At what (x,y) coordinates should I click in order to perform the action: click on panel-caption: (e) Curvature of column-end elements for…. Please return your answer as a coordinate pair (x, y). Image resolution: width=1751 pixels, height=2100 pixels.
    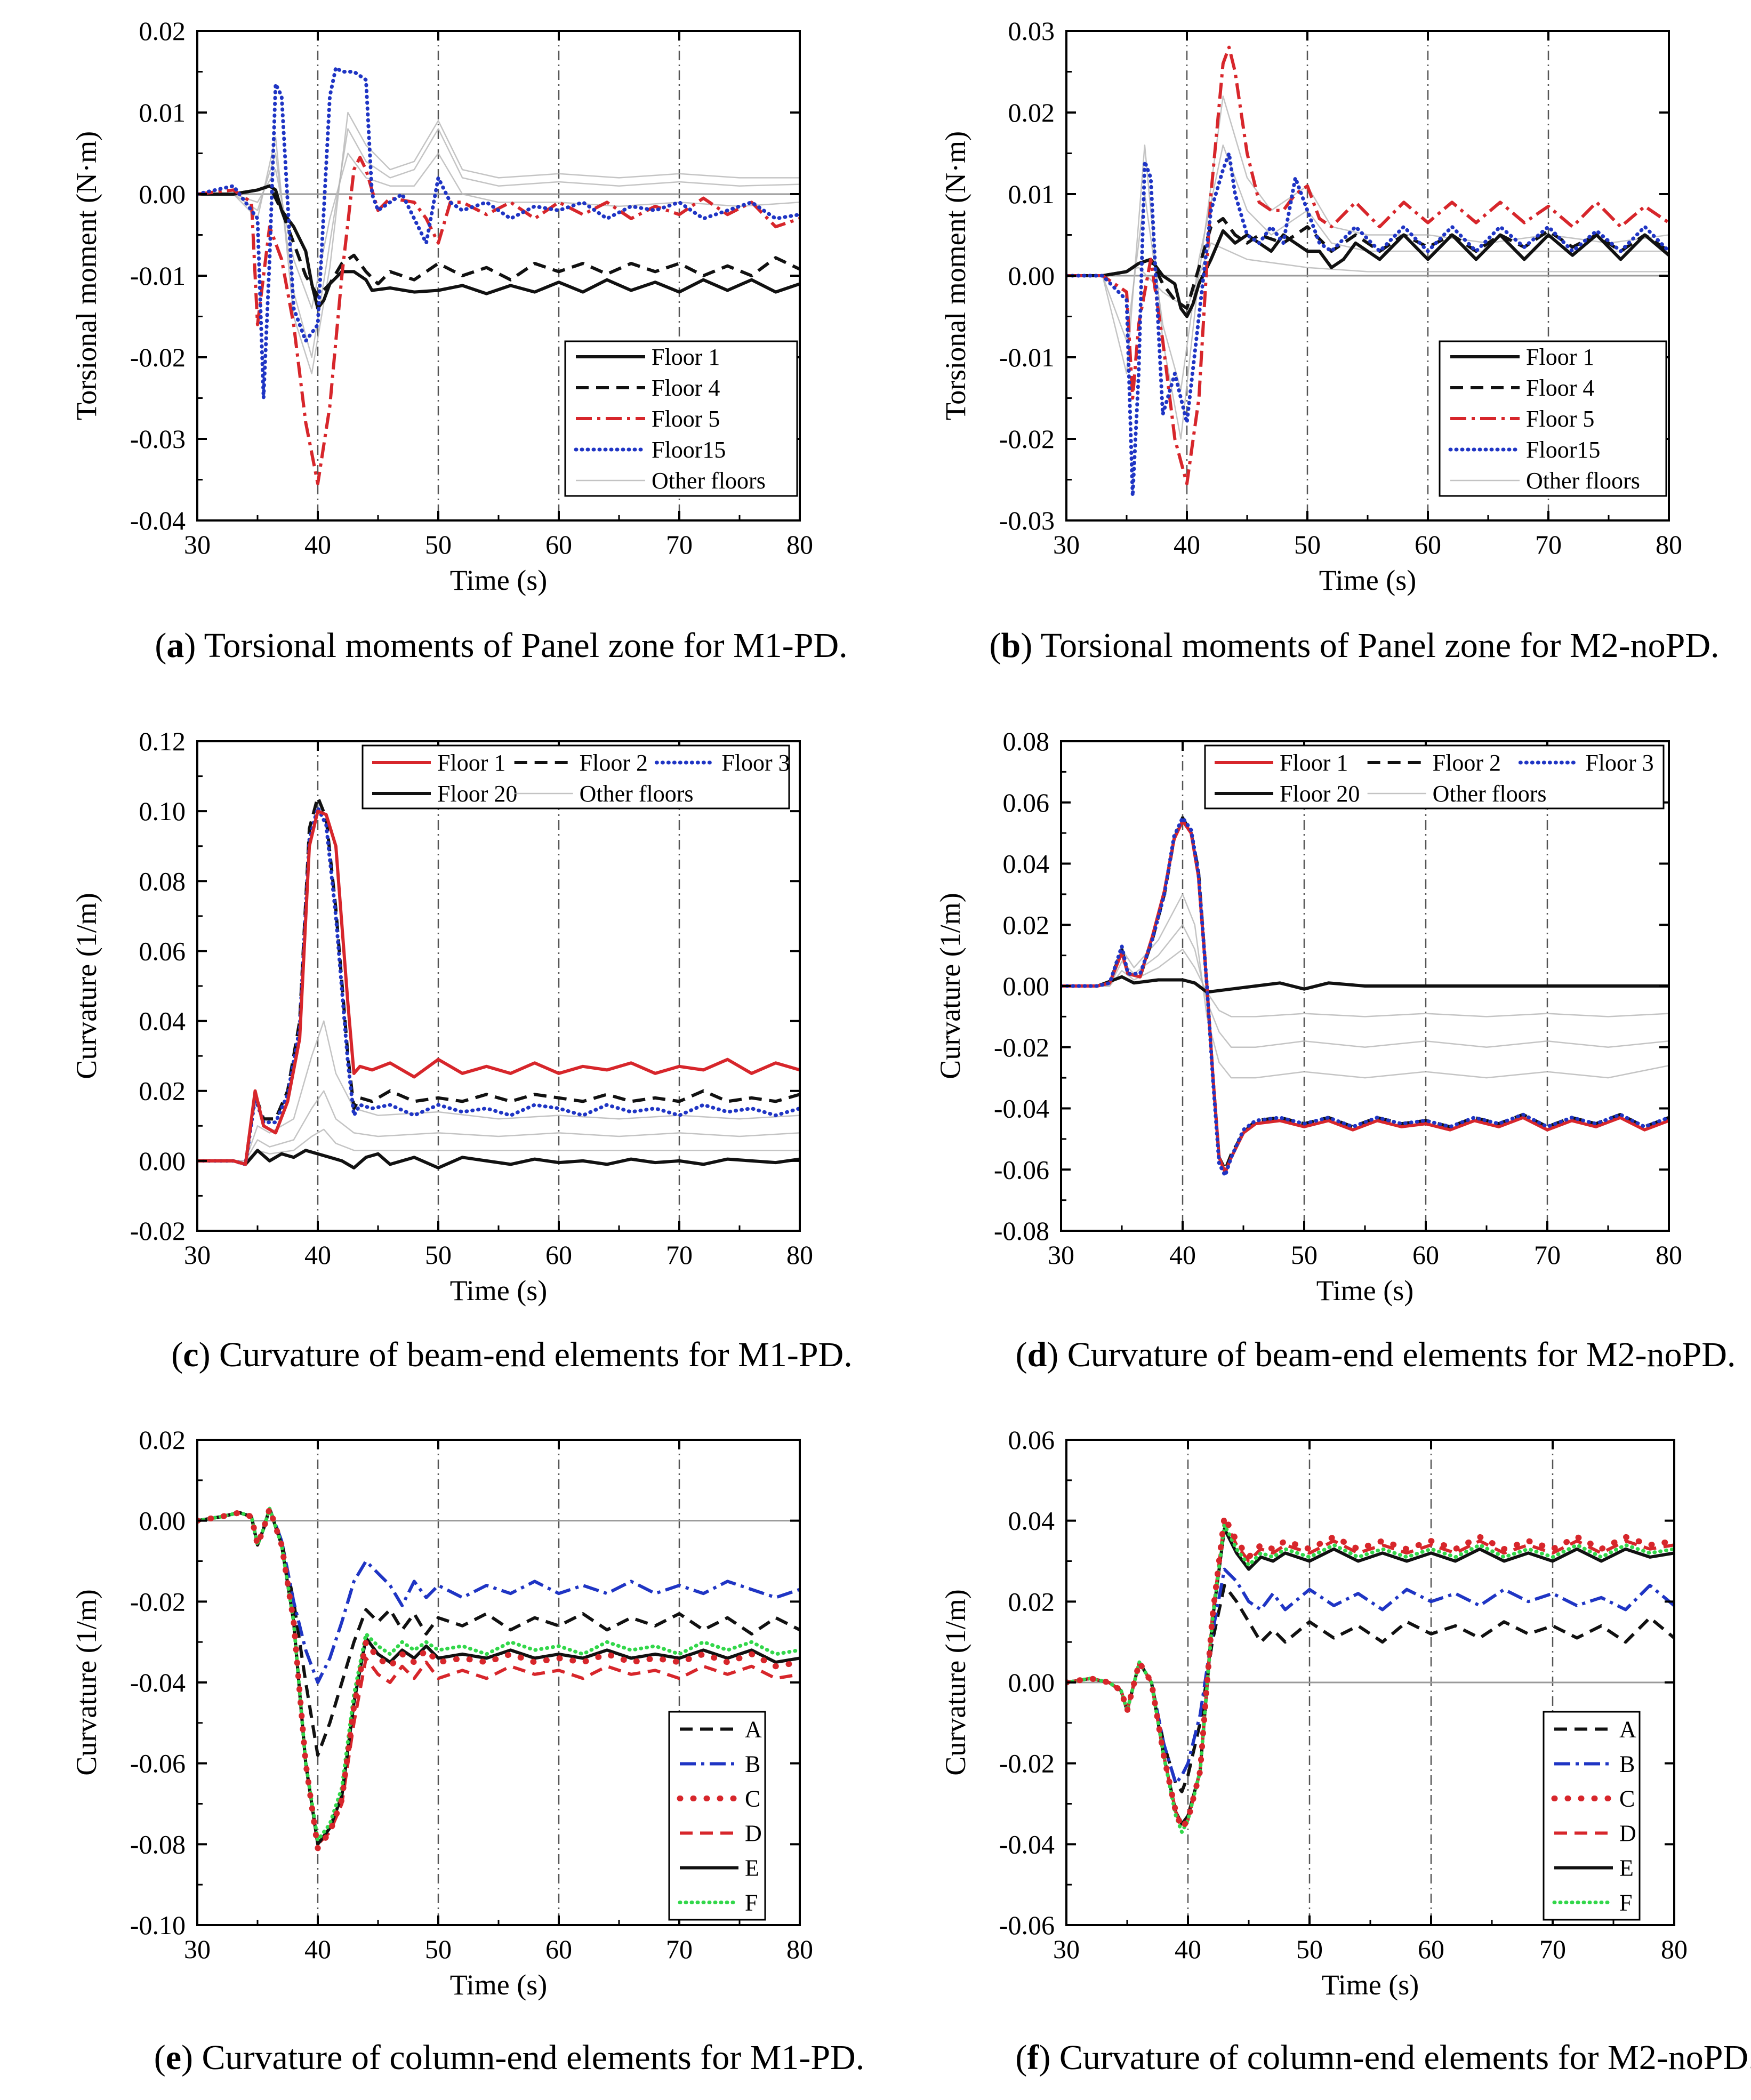
    Looking at the image, I should click on (509, 2057).